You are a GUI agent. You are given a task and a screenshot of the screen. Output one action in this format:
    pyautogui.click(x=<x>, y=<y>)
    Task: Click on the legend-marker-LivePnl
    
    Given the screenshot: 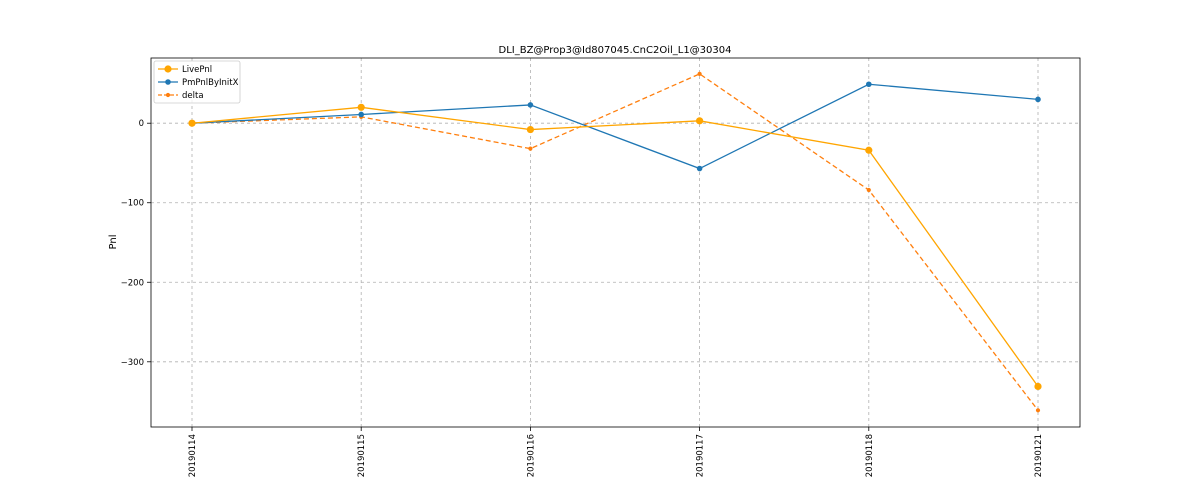 What is the action you would take?
    pyautogui.click(x=168, y=69)
    